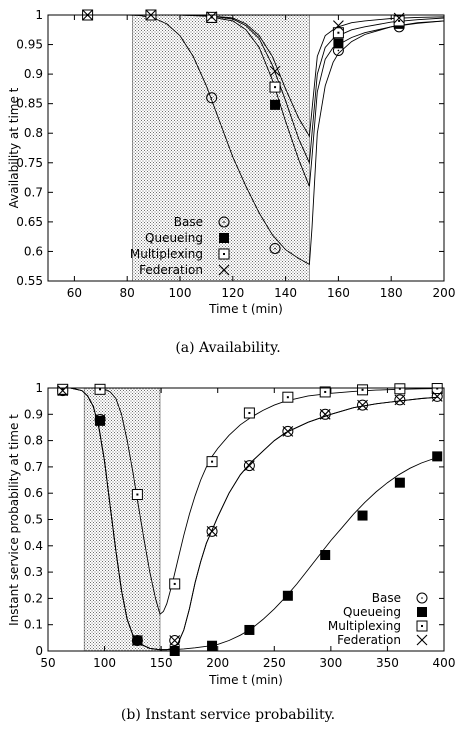 Image resolution: width=457 pixels, height=733 pixels. What do you see at coordinates (338, 43) in the screenshot?
I see `availability-point-queueing` at bounding box center [338, 43].